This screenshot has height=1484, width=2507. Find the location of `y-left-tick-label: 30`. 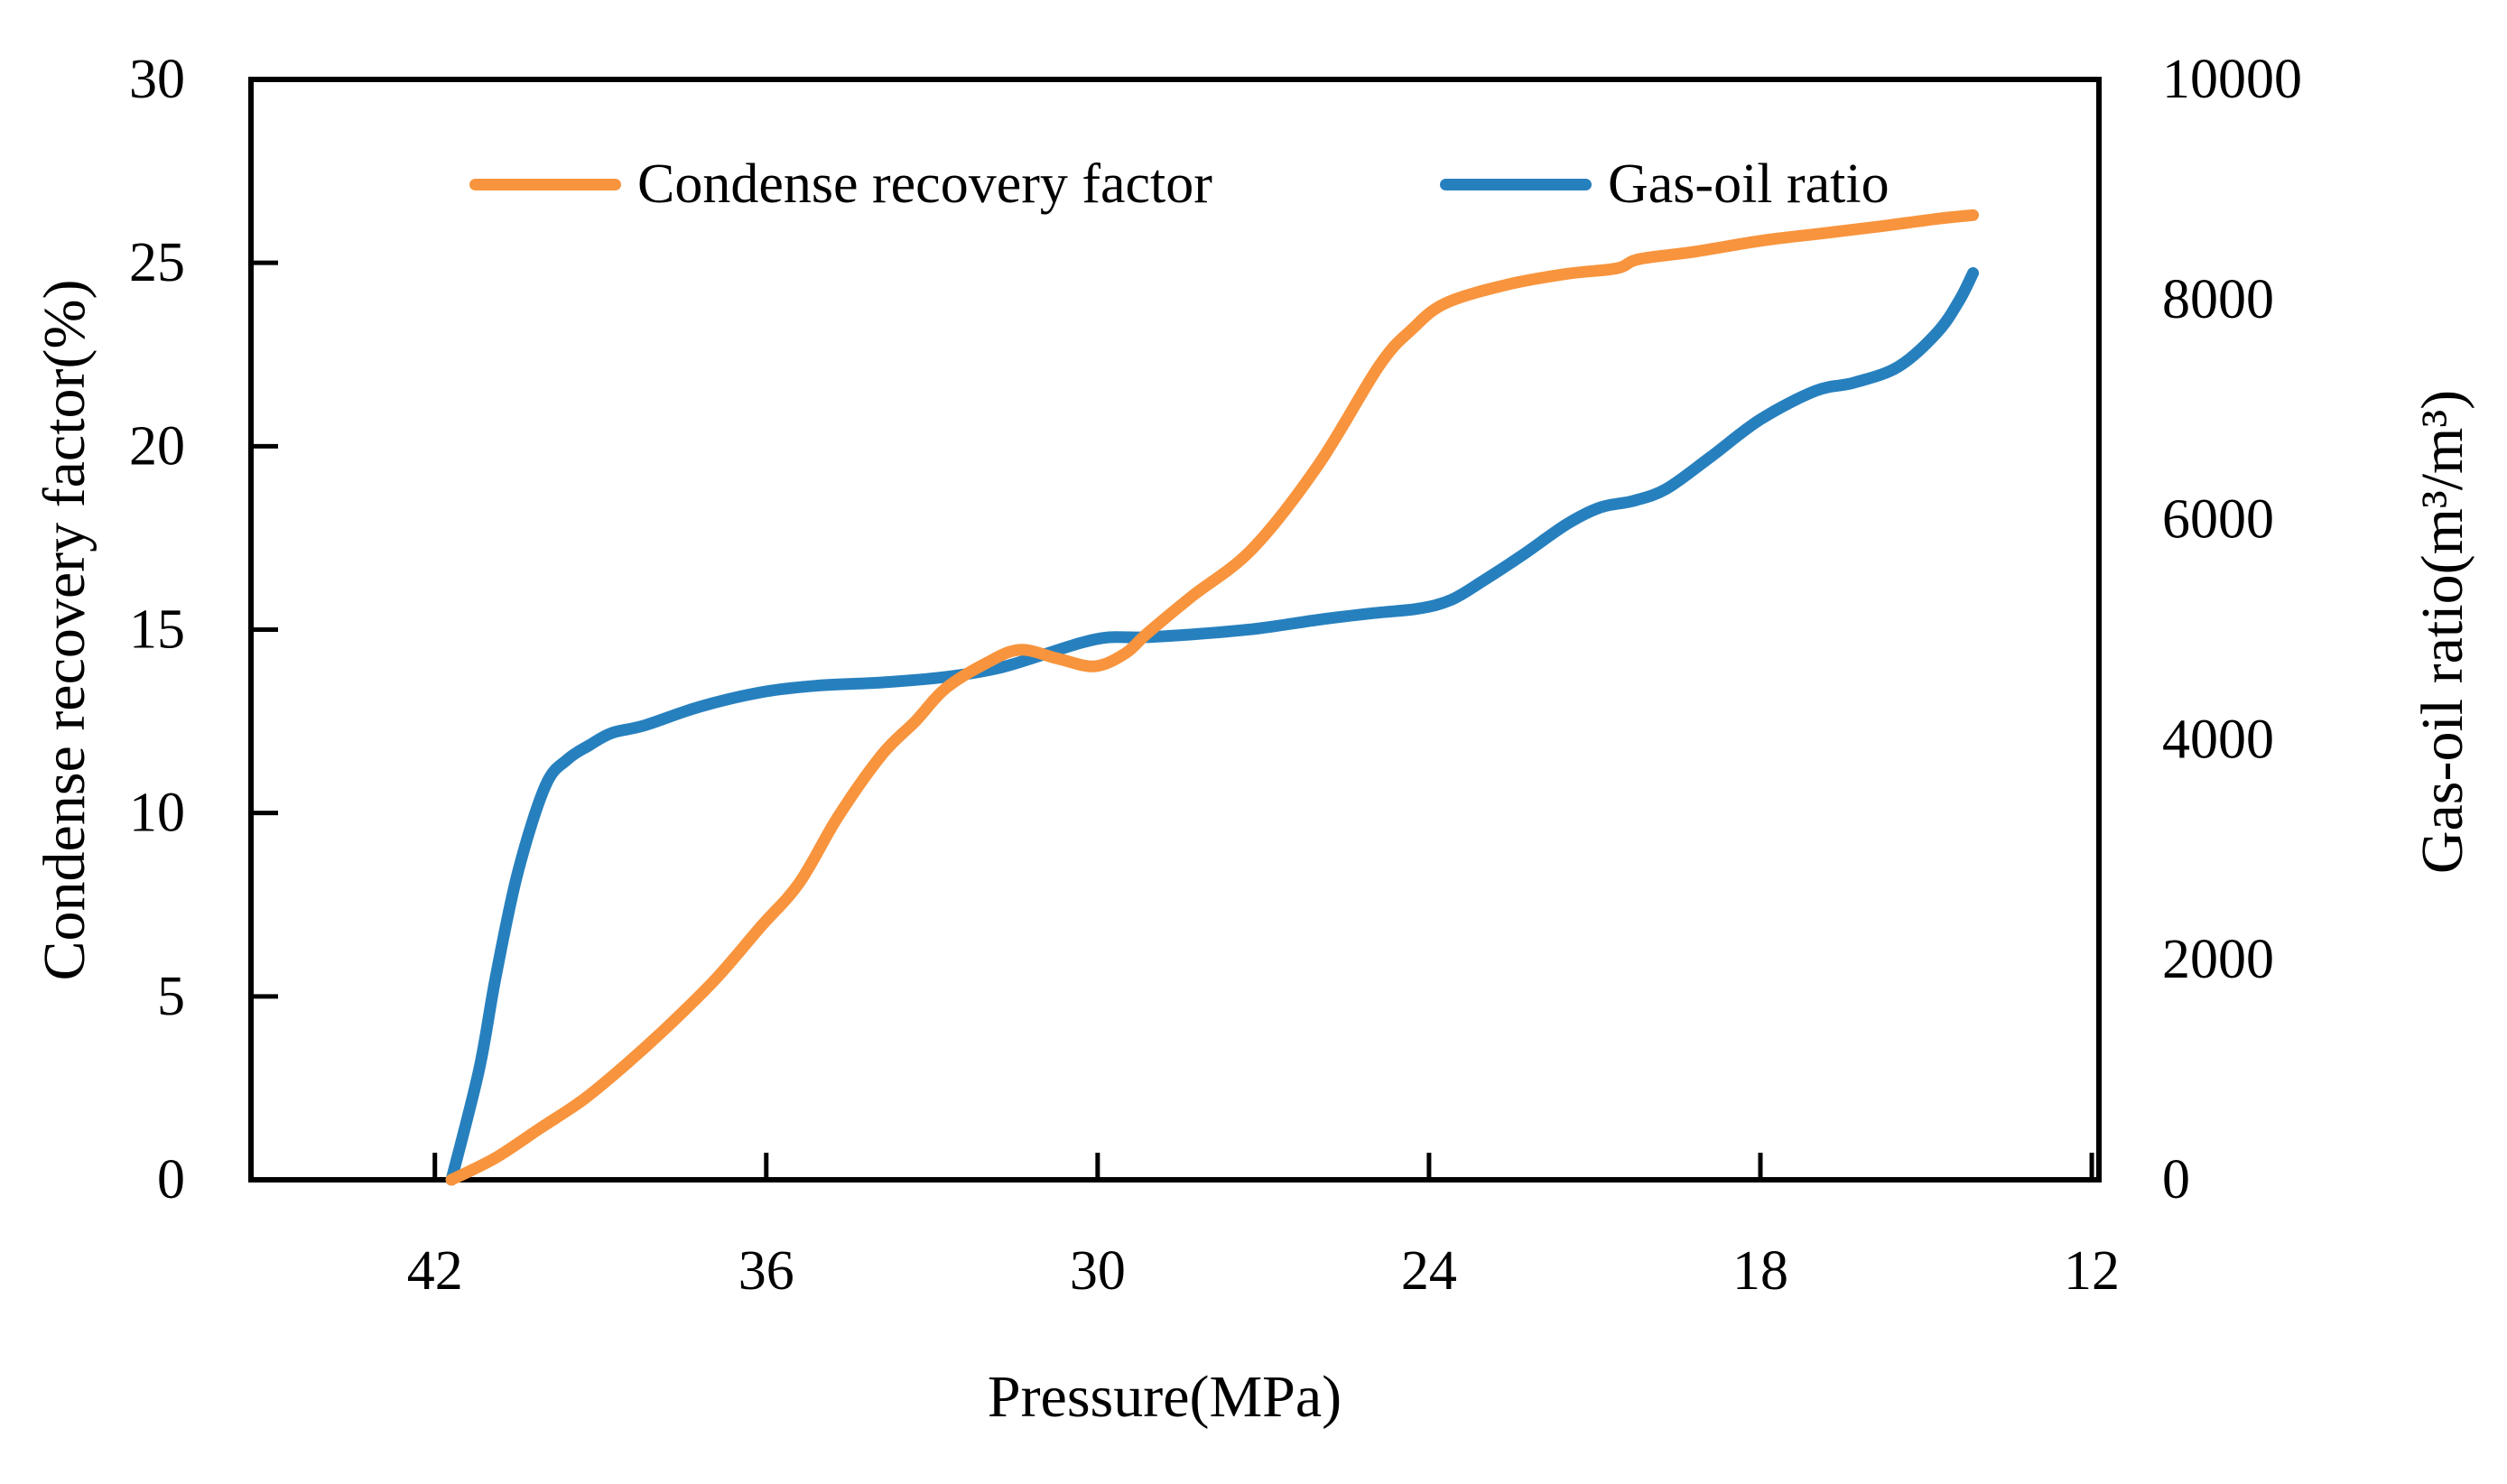

y-left-tick-label: 30 is located at coordinates (157, 80).